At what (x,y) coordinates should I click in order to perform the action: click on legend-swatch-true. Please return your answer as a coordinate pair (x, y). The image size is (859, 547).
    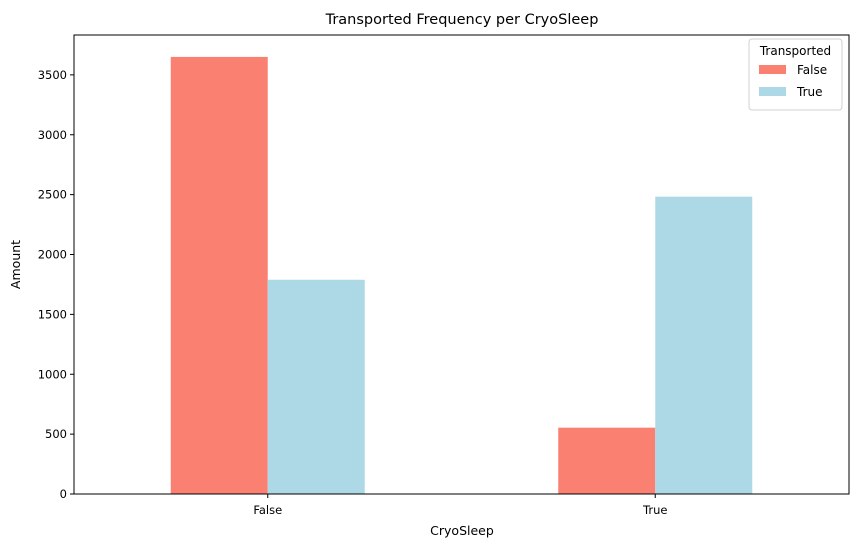
    Looking at the image, I should click on (772, 91).